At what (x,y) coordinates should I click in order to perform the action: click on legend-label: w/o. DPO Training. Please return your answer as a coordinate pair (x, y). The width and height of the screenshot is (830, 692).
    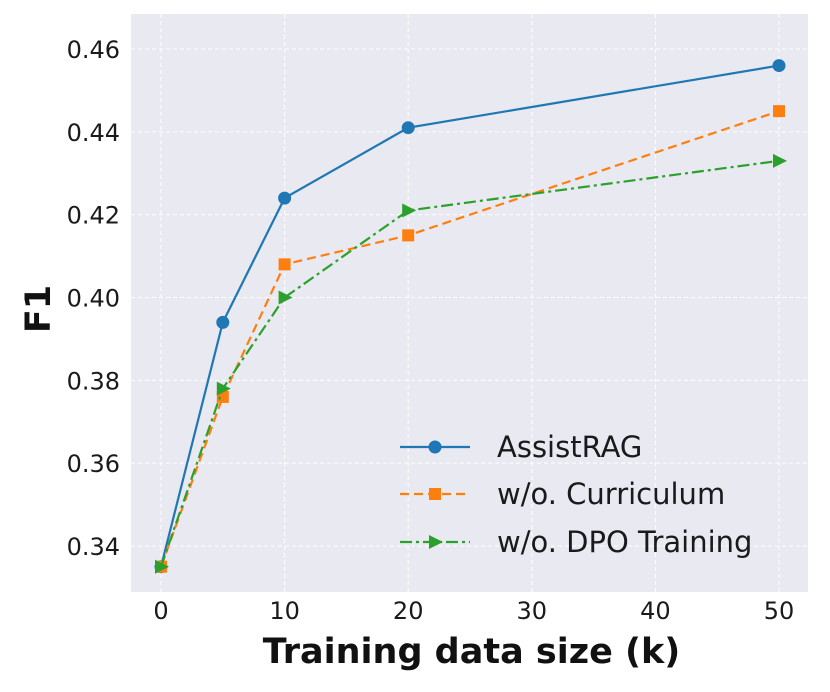
    Looking at the image, I should click on (624, 542).